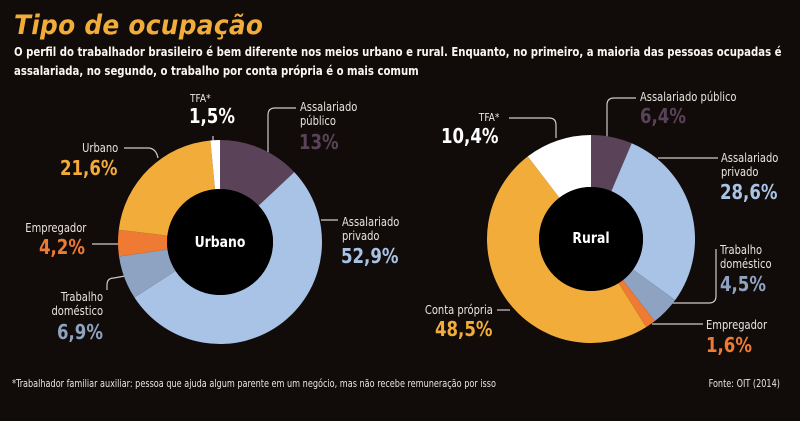 This screenshot has height=421, width=800. What do you see at coordinates (459, 310) in the screenshot?
I see `rural-label-conta-propria: Conta própria` at bounding box center [459, 310].